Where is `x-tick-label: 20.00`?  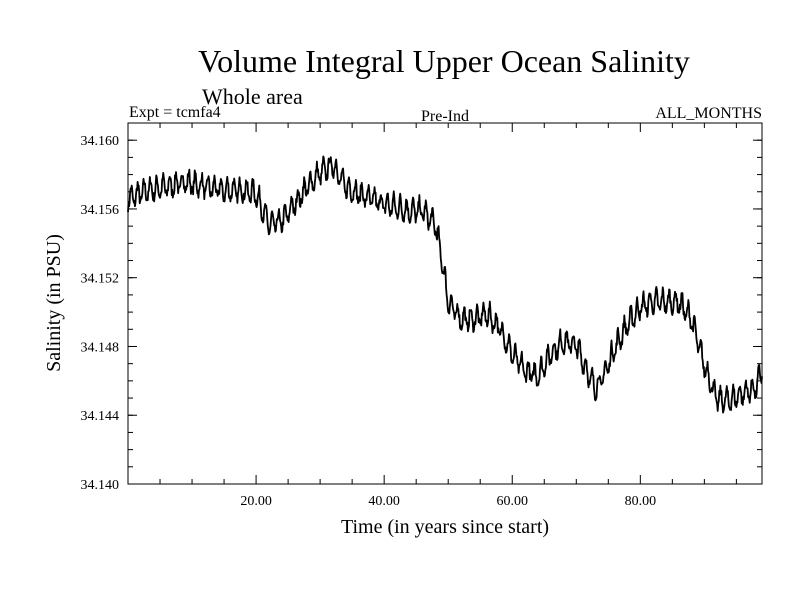
x-tick-label: 20.00 is located at coordinates (256, 501).